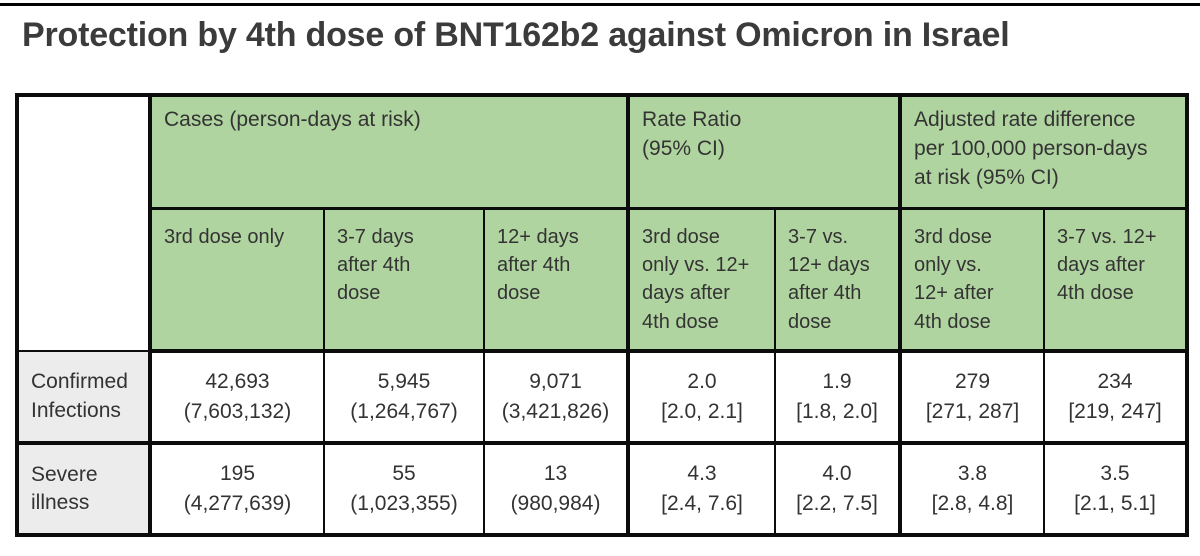 This screenshot has width=1200, height=556. I want to click on column-header-12plus-days-after-4th-dose: 12+ days after 4th dose, so click(556, 280).